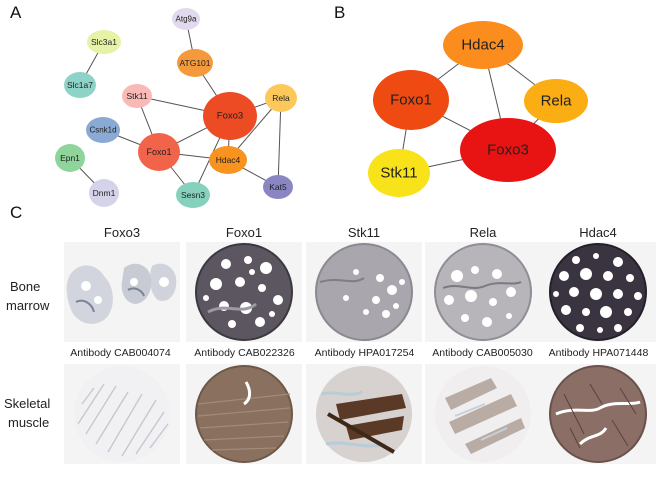 Image resolution: width=663 pixels, height=478 pixels. What do you see at coordinates (483, 232) in the screenshot?
I see `column-header-rela: Rela` at bounding box center [483, 232].